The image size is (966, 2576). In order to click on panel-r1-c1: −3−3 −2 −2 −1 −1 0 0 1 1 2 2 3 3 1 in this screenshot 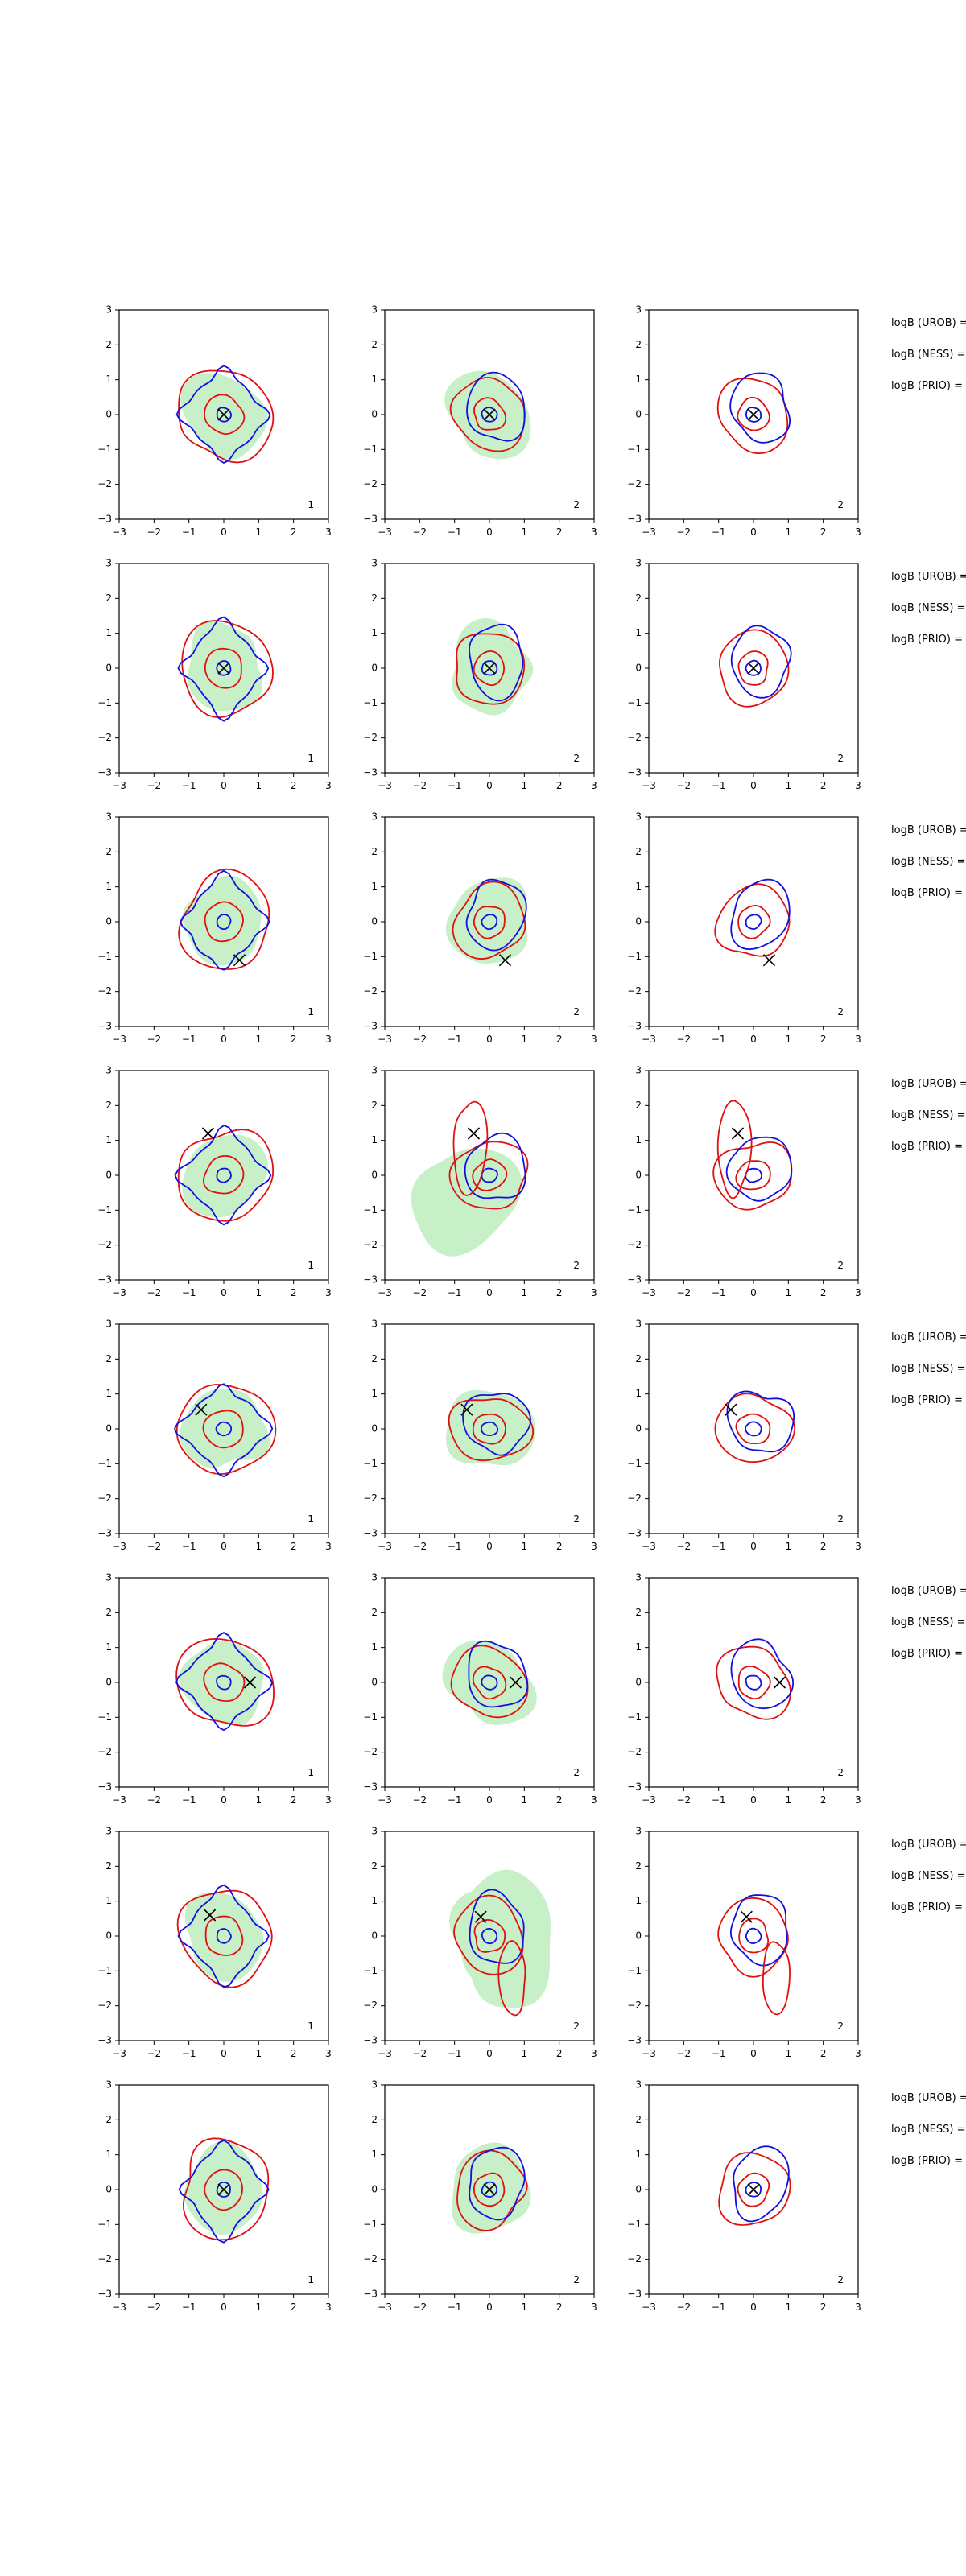, I will do `click(214, 422)`.